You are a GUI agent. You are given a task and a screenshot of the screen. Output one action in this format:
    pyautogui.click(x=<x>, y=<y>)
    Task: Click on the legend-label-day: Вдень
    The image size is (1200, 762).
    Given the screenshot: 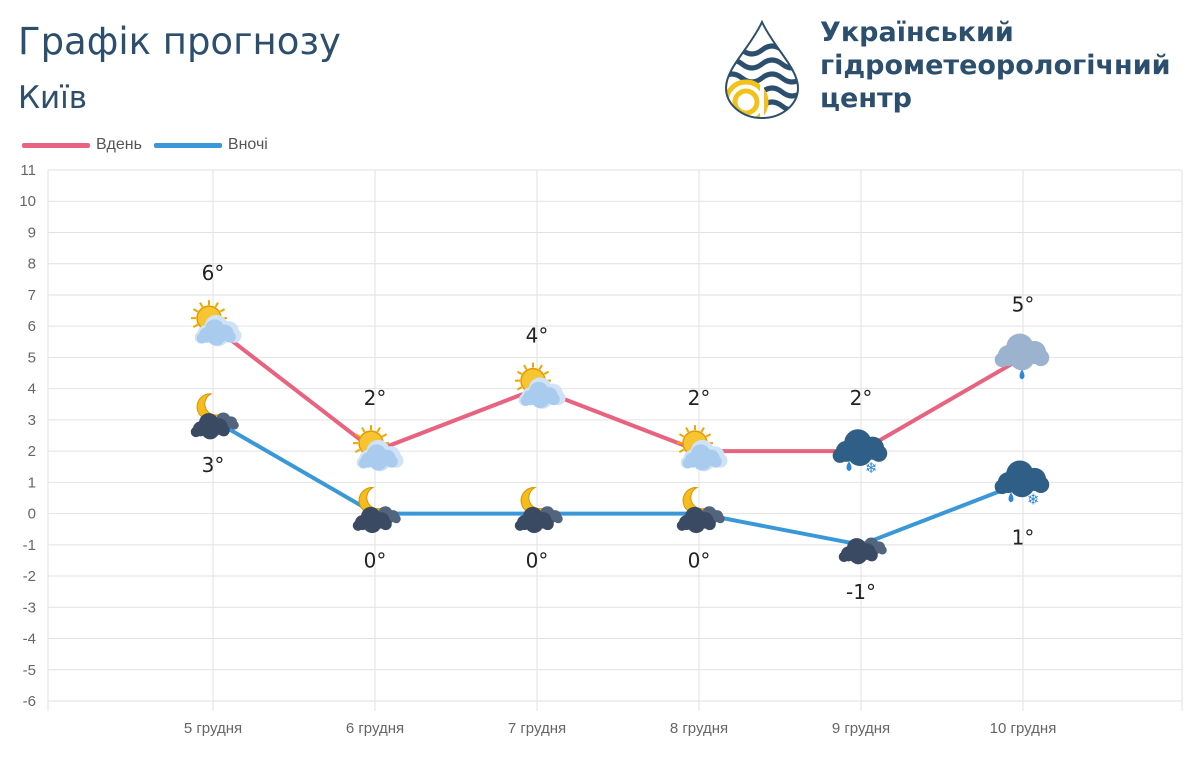 What is the action you would take?
    pyautogui.click(x=119, y=144)
    